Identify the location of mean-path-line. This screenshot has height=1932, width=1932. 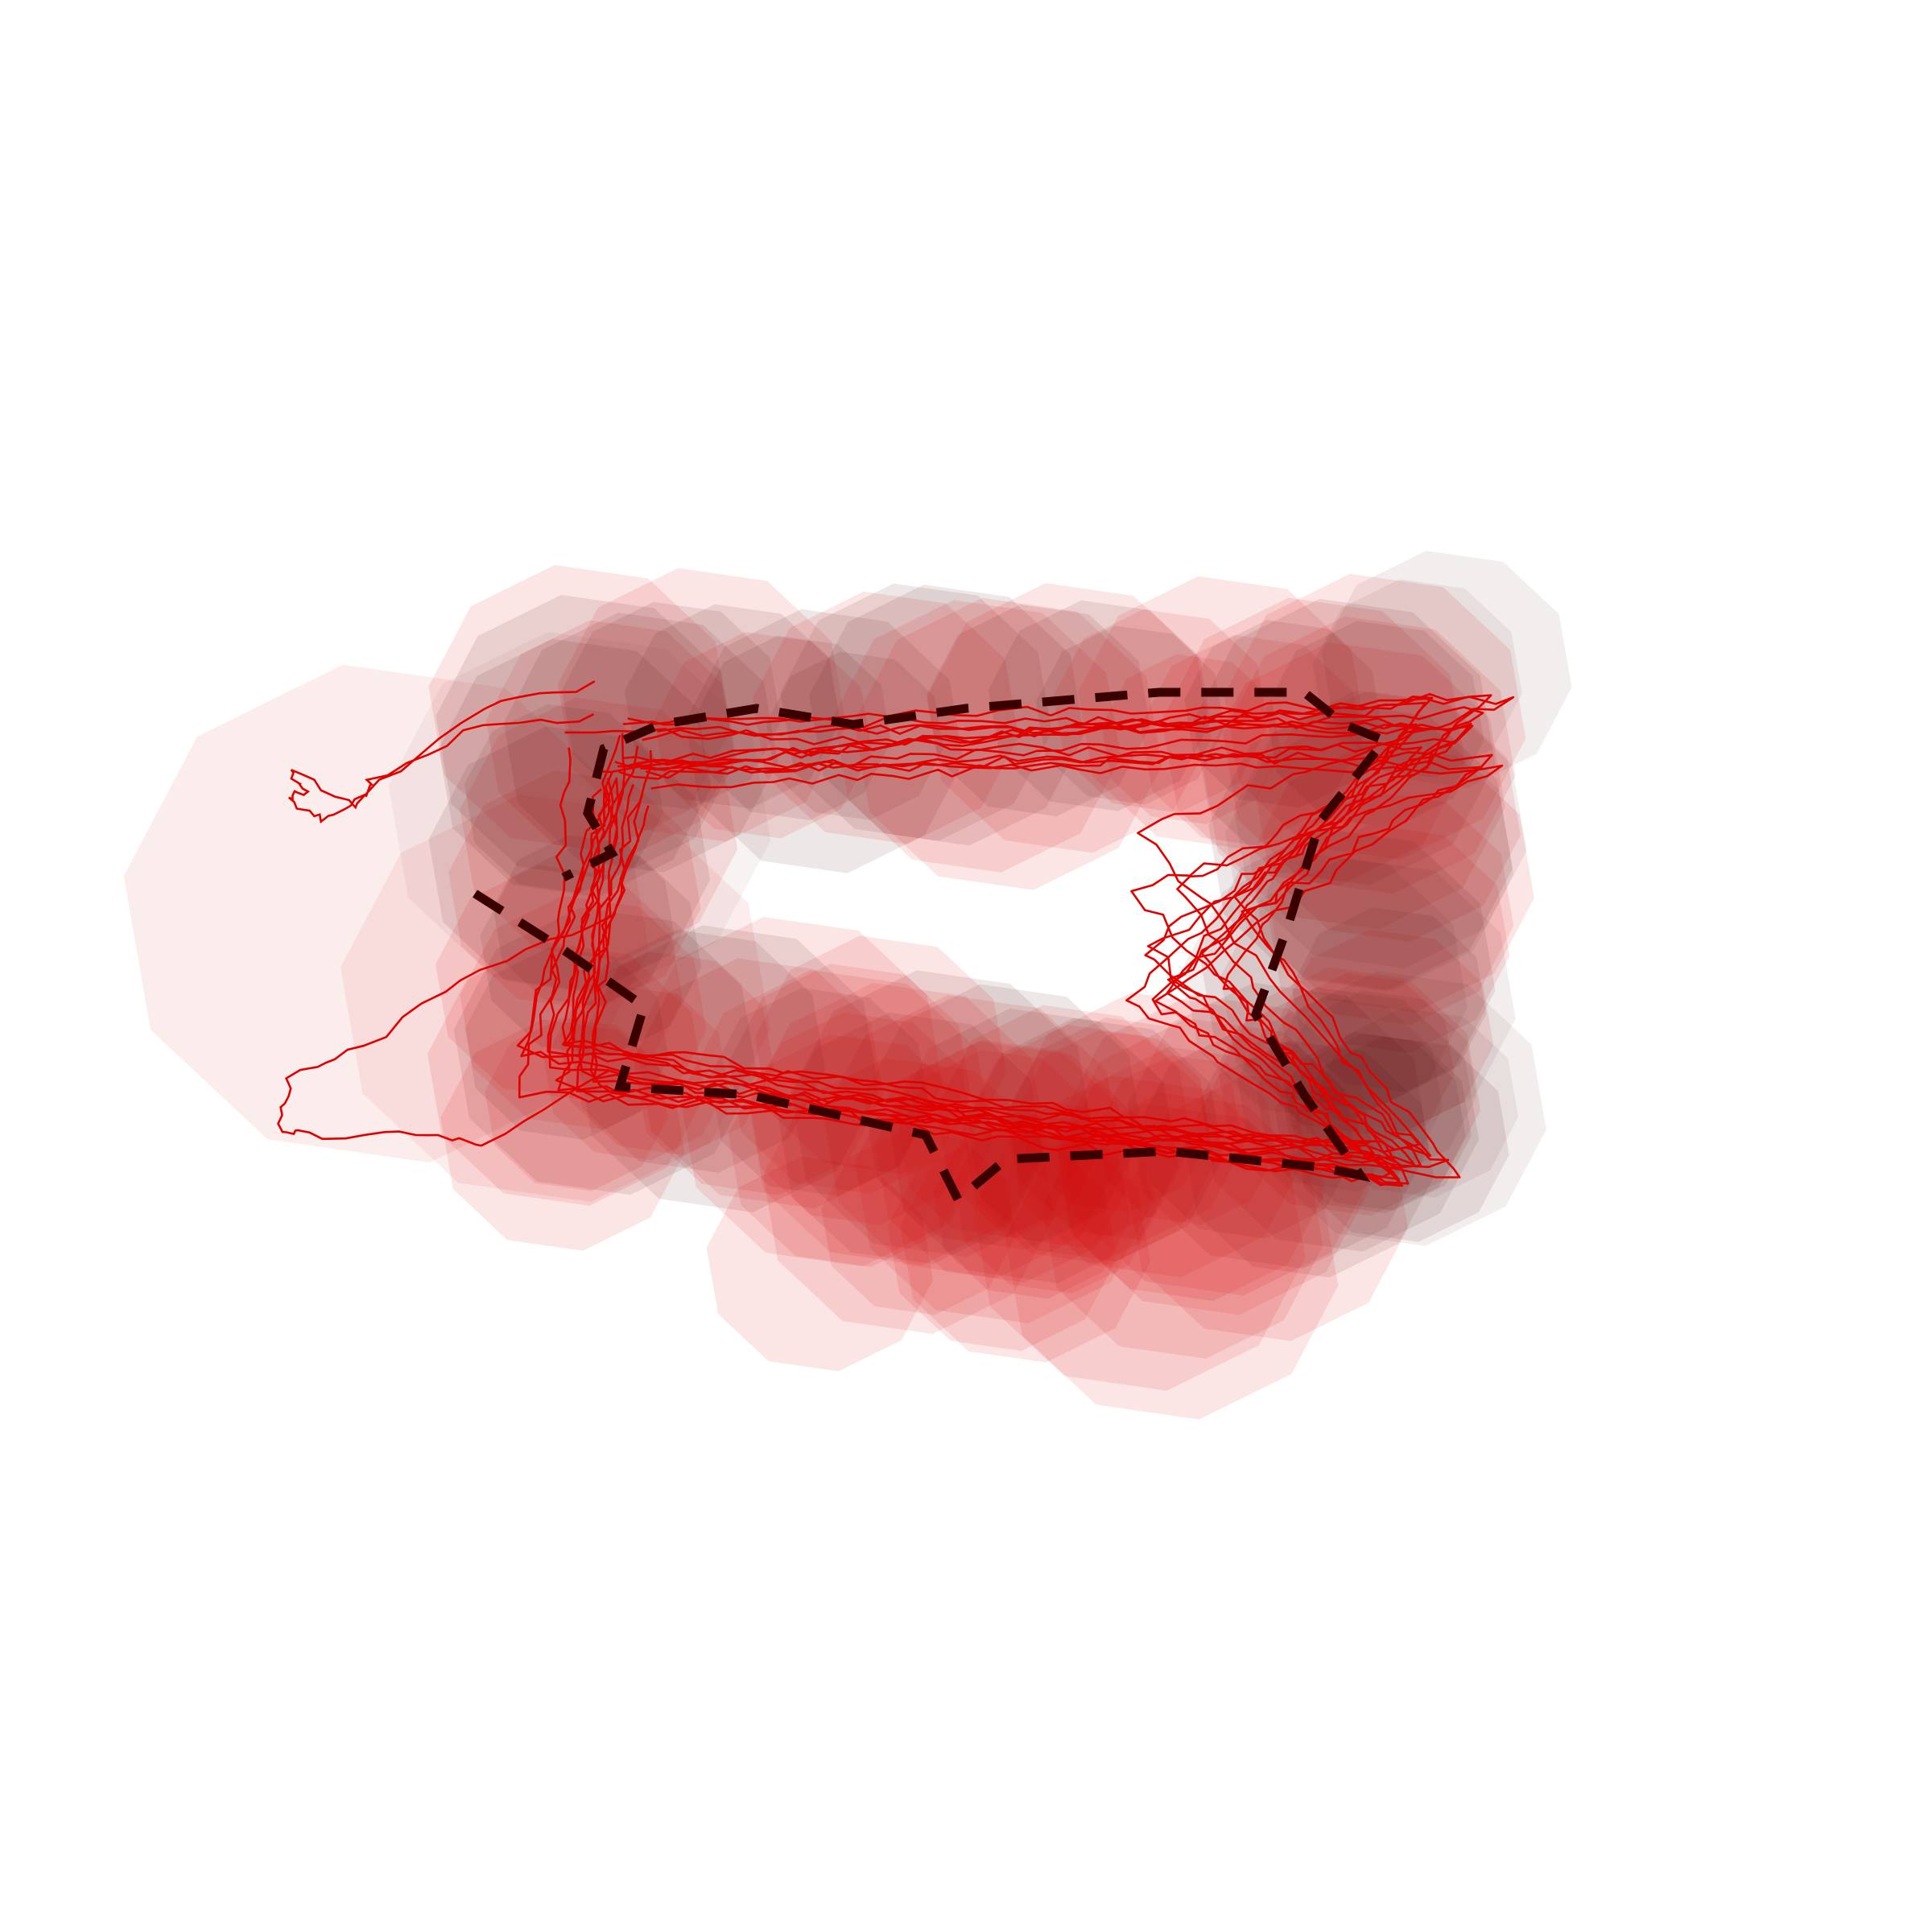
(932, 947).